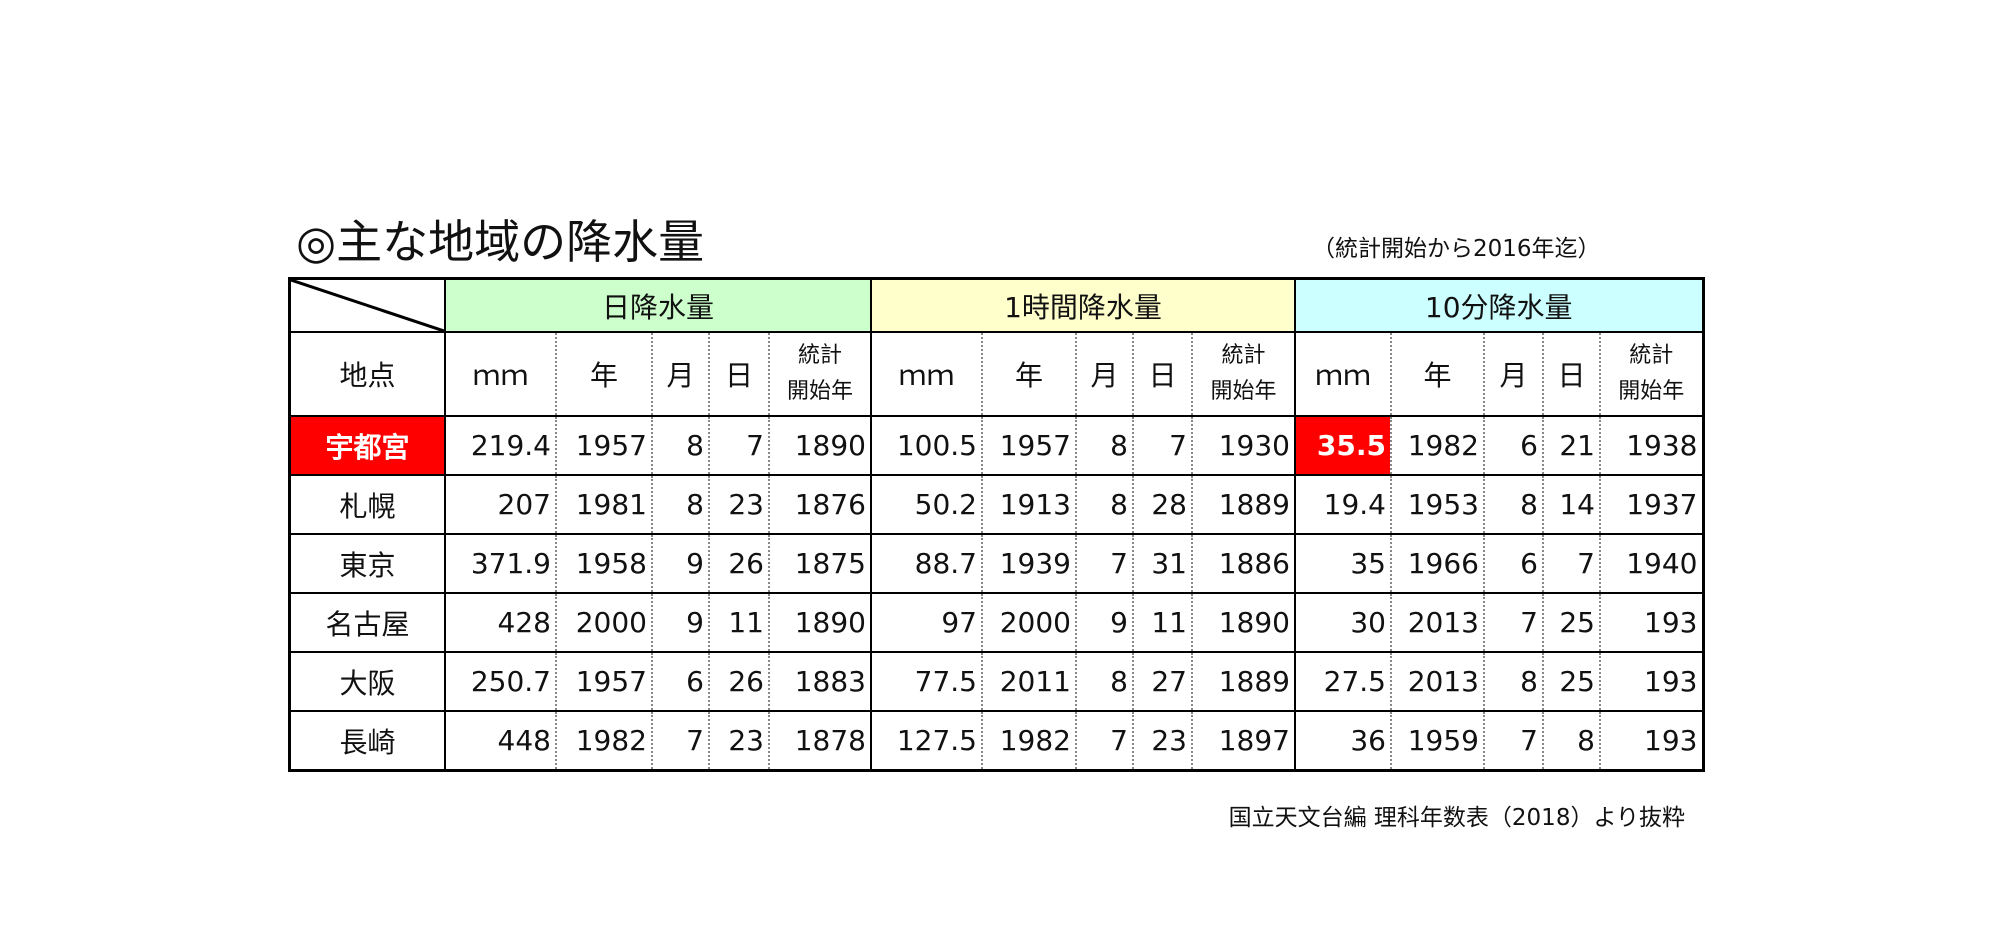  Describe the element at coordinates (367, 741) in the screenshot. I see `row-label: 長崎` at that location.